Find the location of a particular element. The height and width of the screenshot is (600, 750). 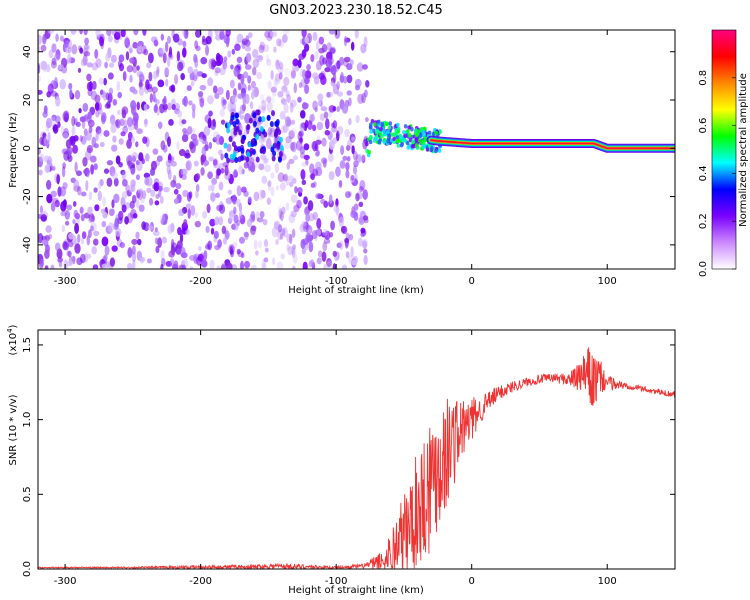

y-tick-label: 1.5 is located at coordinates (27, 345).